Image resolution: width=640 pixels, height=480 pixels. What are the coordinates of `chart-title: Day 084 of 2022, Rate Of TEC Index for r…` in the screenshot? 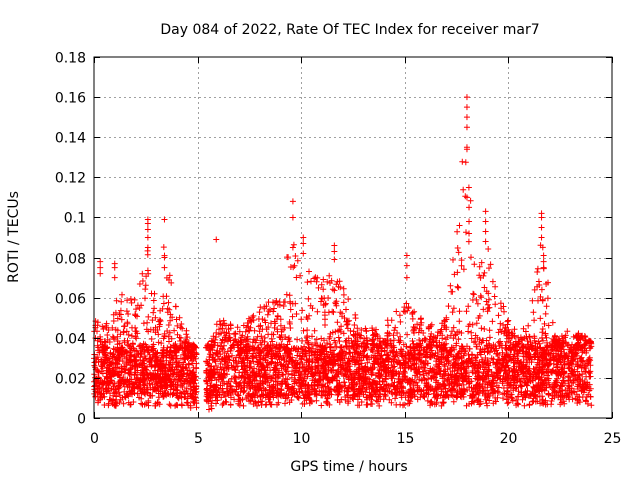 It's located at (349, 30).